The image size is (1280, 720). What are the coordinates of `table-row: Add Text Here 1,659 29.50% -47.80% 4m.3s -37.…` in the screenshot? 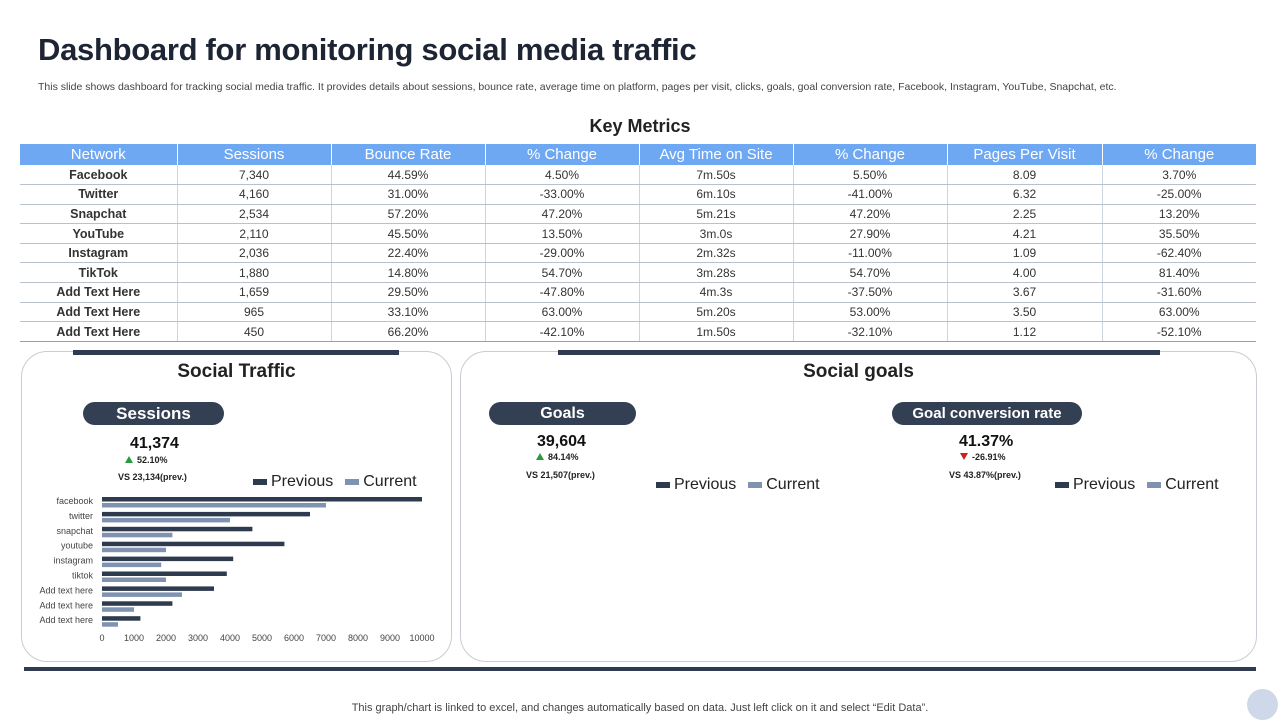 It's located at (638, 292).